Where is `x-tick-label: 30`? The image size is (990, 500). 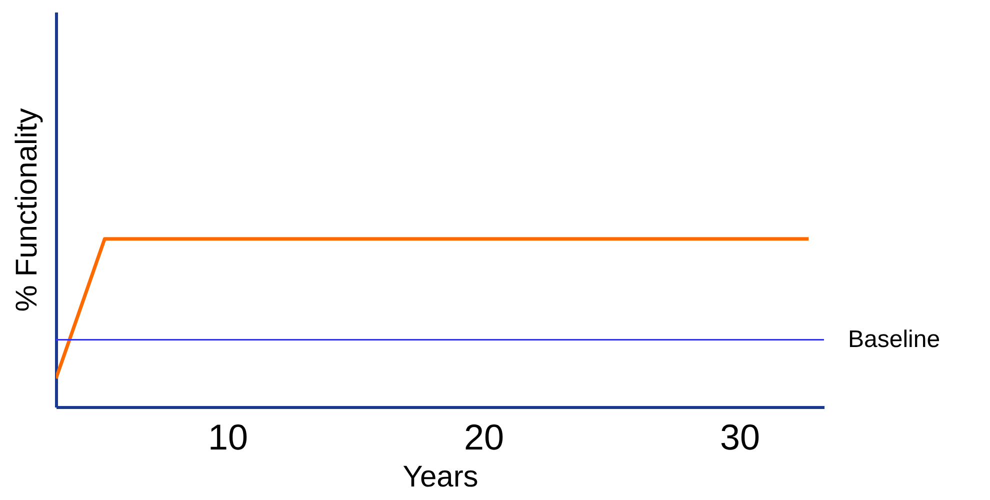
x-tick-label: 30 is located at coordinates (740, 437).